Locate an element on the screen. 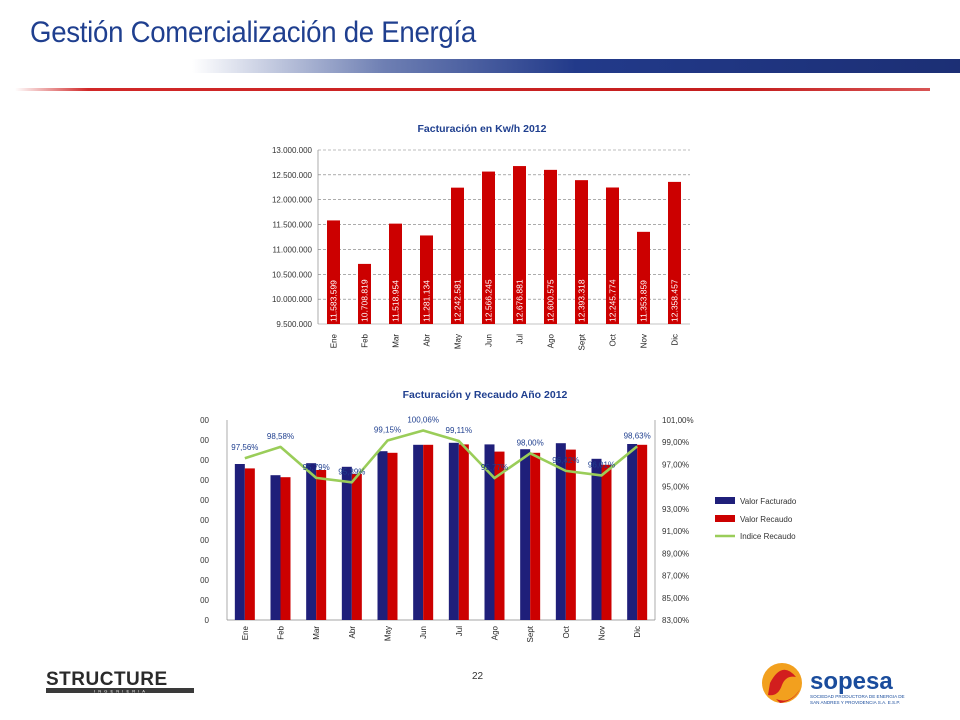 The width and height of the screenshot is (960, 720). x-tick-label: May is located at coordinates (388, 633).